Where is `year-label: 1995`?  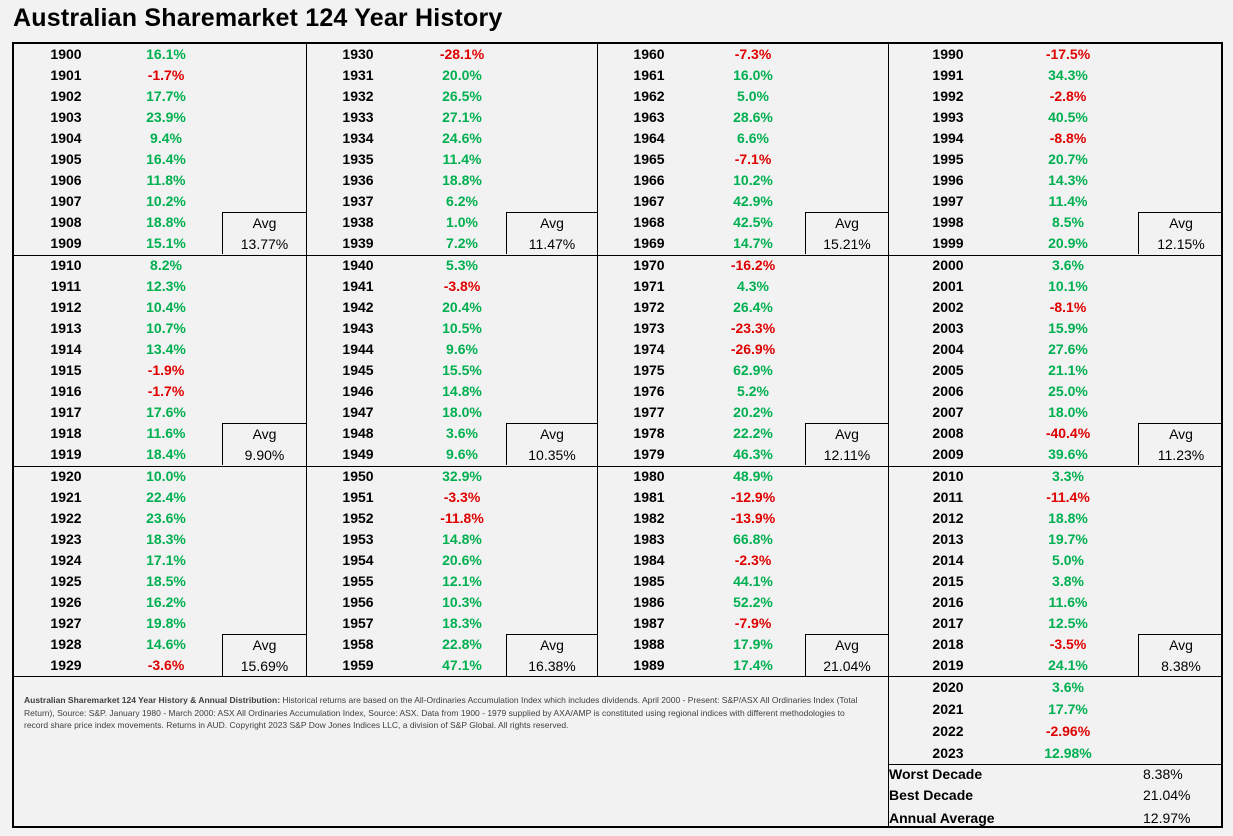 year-label: 1995 is located at coordinates (948, 159).